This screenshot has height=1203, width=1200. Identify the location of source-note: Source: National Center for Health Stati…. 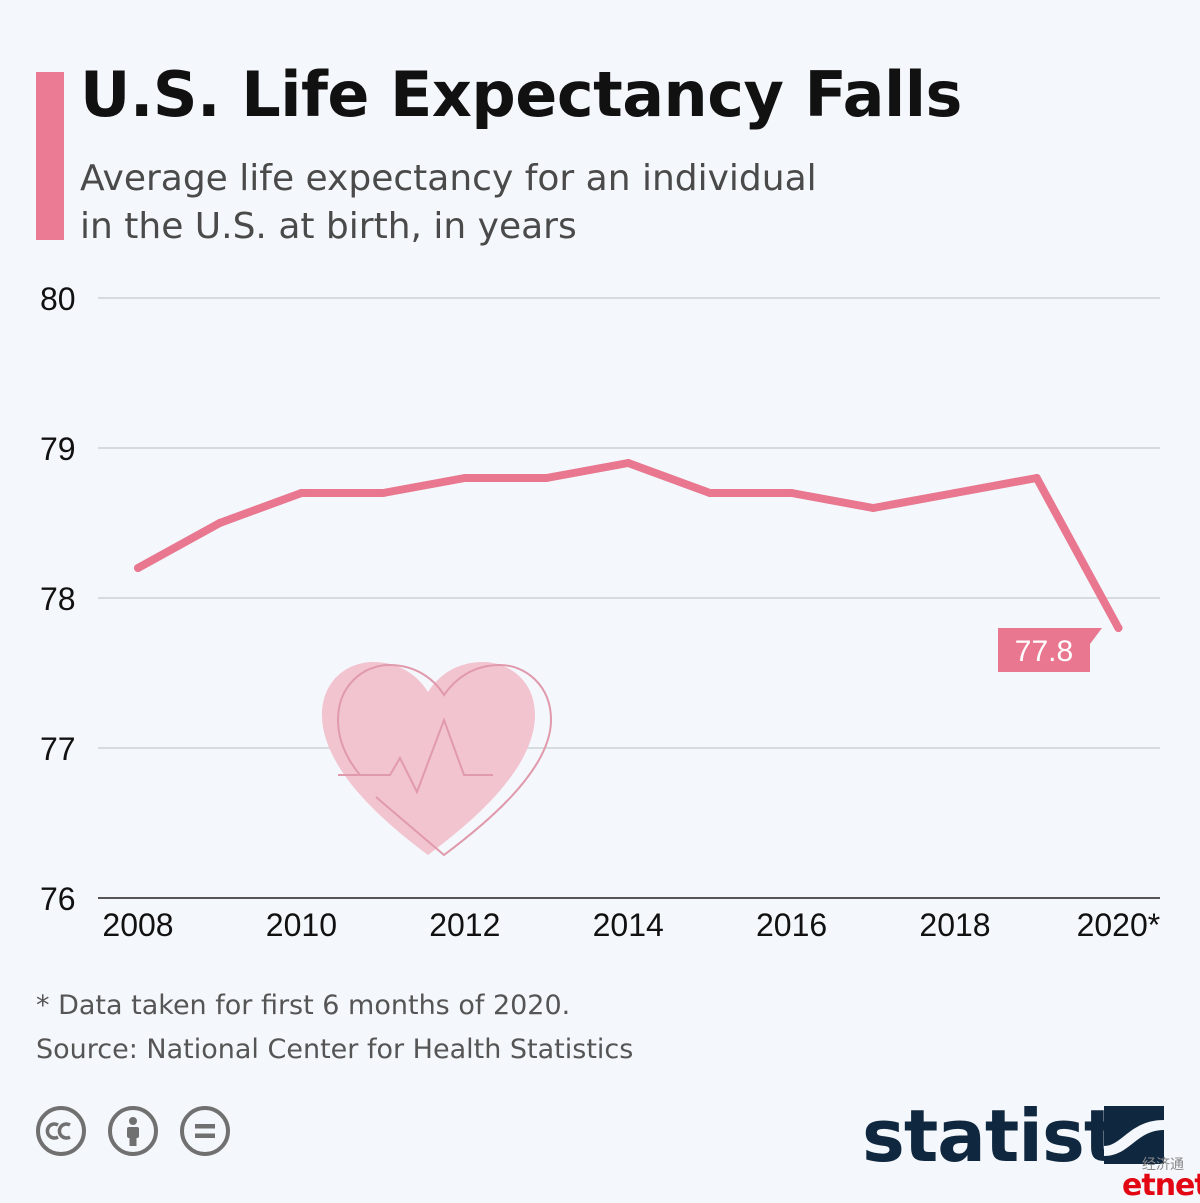
(335, 1049).